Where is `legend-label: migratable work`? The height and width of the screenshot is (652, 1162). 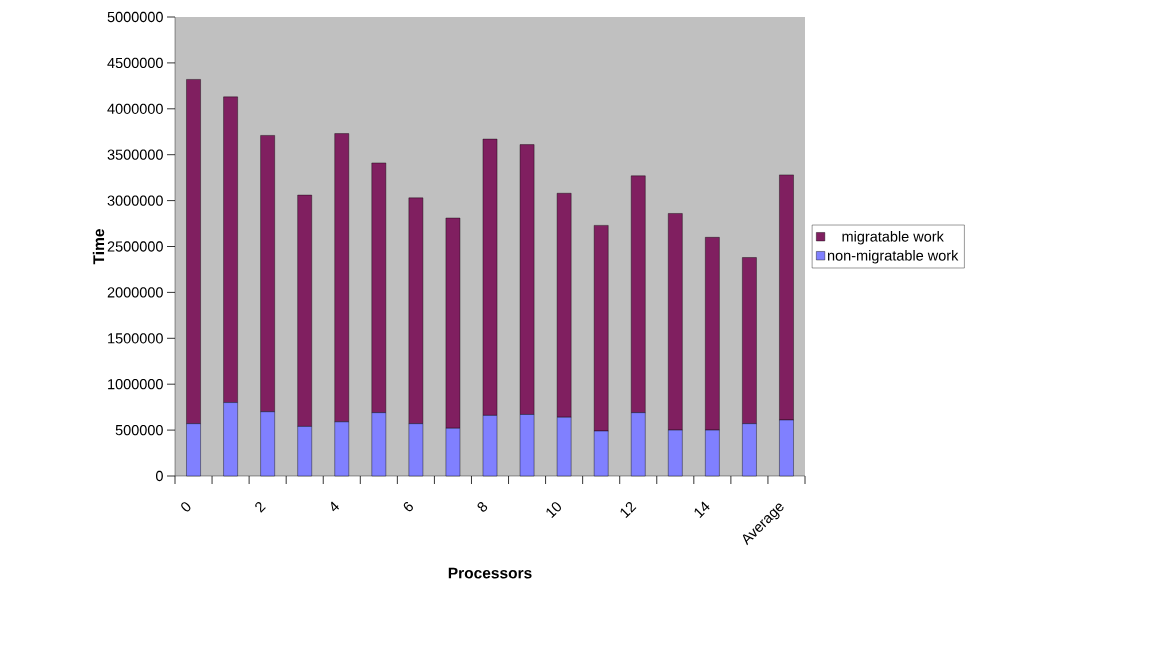 legend-label: migratable work is located at coordinates (893, 238).